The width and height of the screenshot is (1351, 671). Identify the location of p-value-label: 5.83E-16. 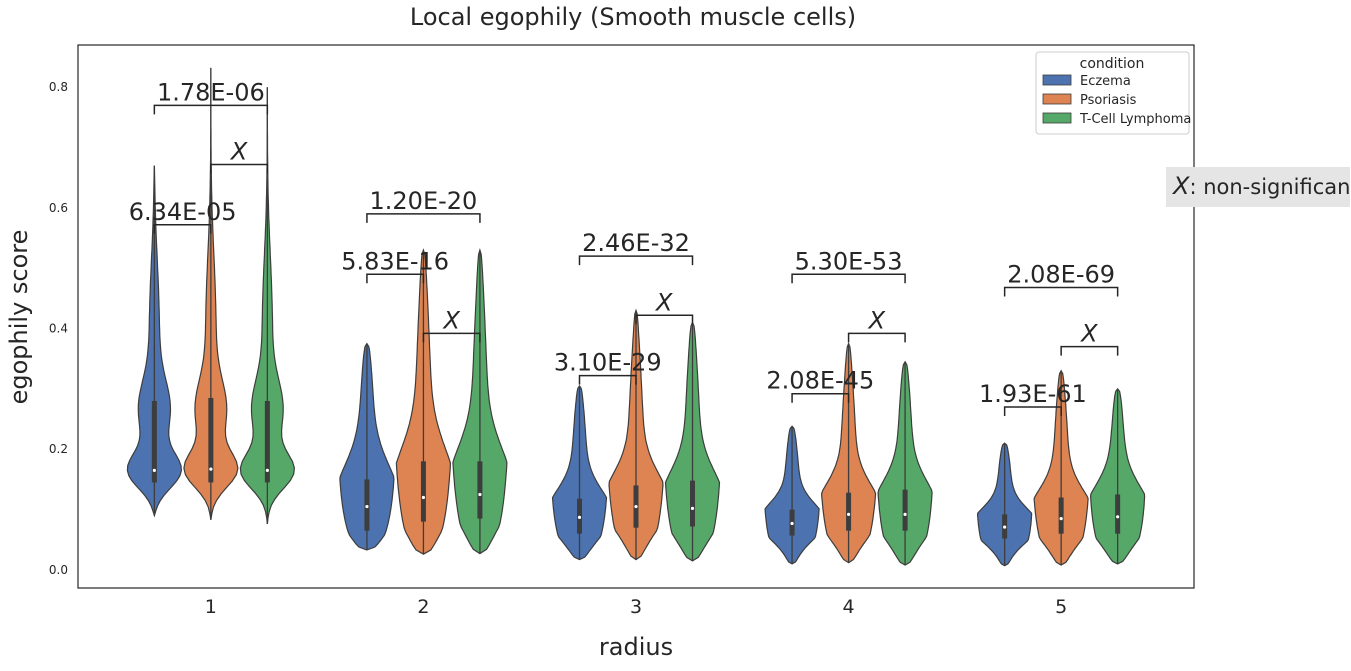
(395, 261).